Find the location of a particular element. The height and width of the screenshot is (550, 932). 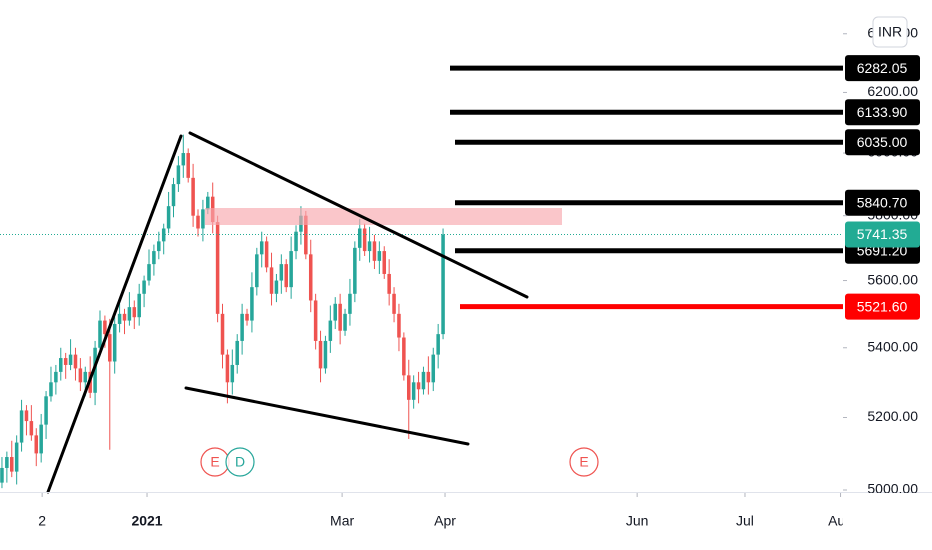

price-label: 5840.70 is located at coordinates (882, 202).